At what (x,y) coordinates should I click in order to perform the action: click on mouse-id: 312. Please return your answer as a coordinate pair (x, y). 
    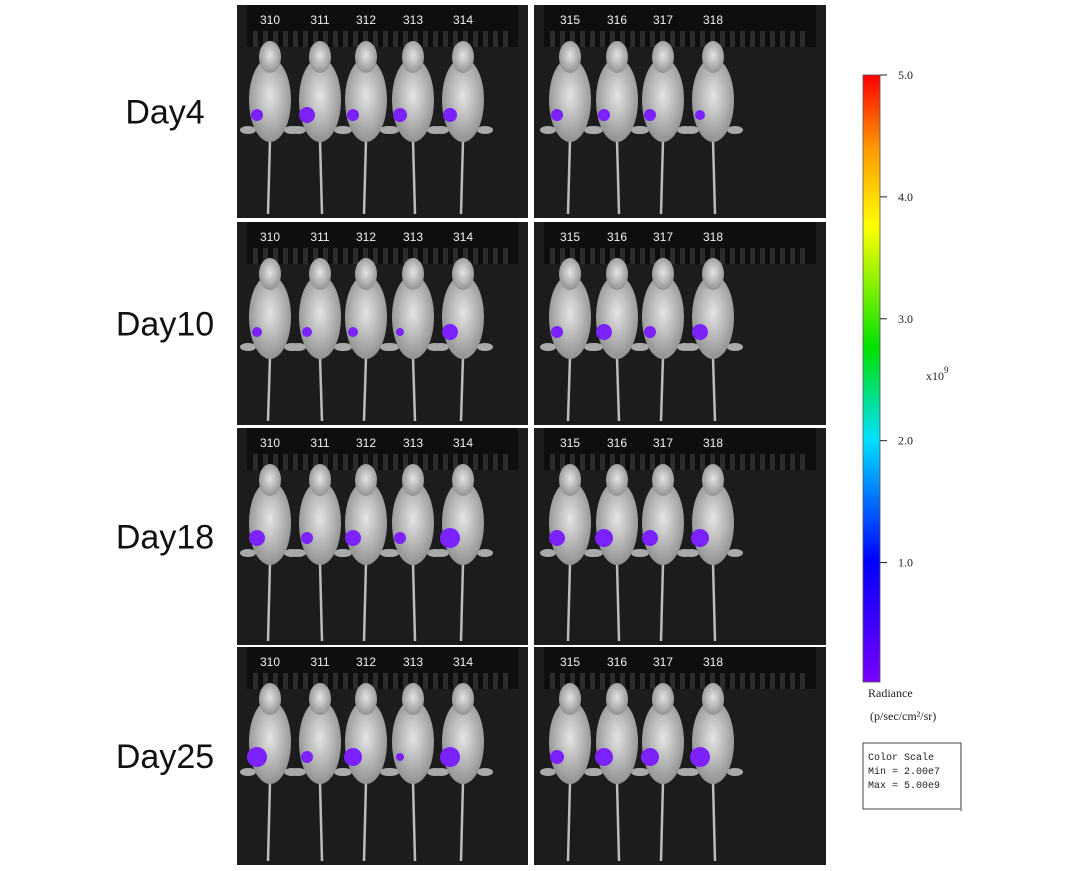
    Looking at the image, I should click on (366, 443).